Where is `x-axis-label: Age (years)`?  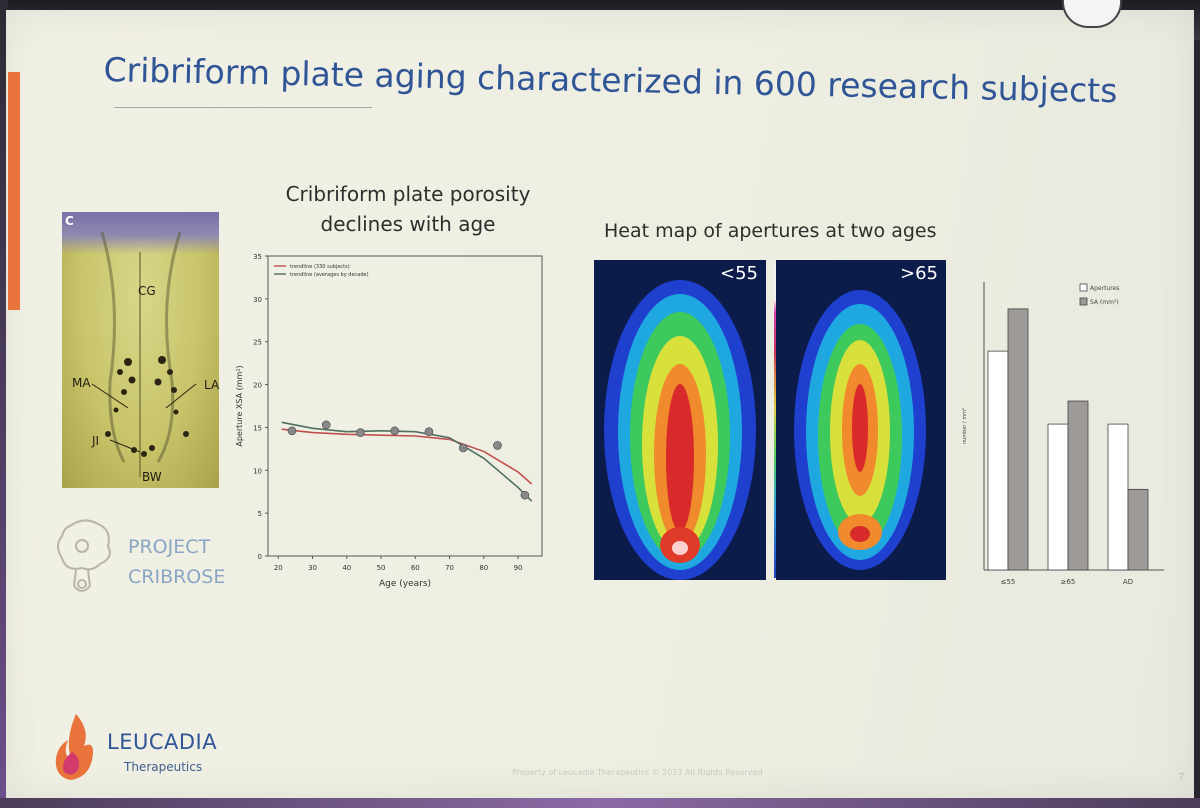 x-axis-label: Age (years) is located at coordinates (405, 584).